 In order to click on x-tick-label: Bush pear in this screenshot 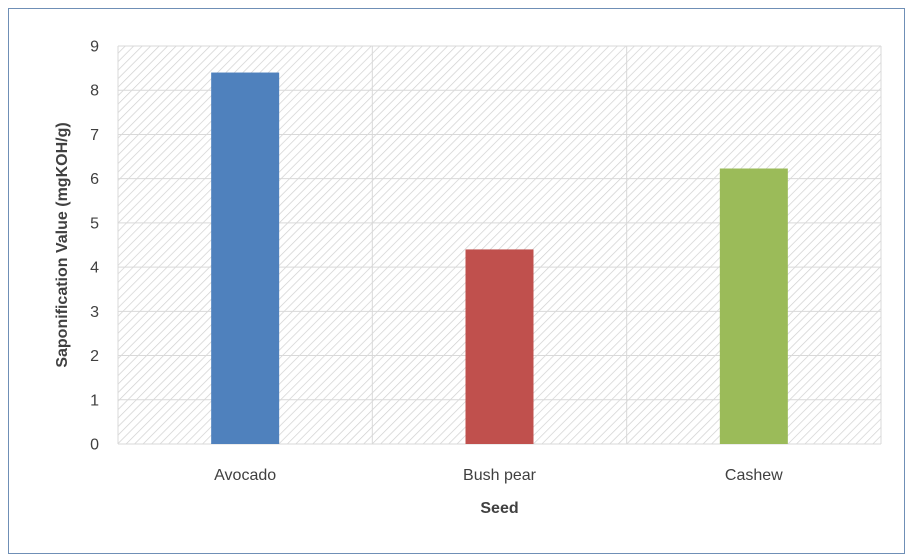, I will do `click(500, 475)`.